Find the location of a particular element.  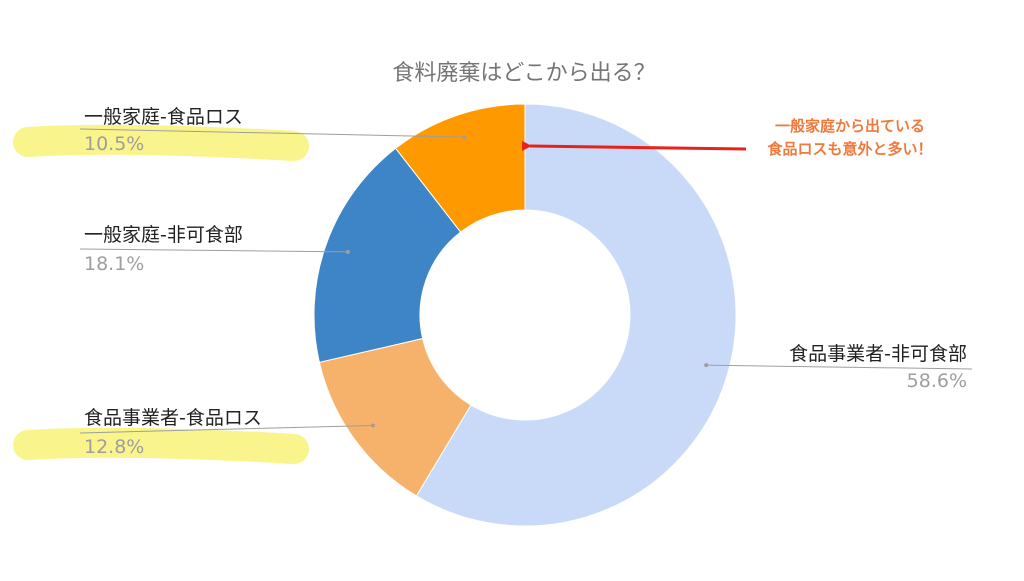

slice-label-0: 食品事業者-非可食部 is located at coordinates (878, 354).